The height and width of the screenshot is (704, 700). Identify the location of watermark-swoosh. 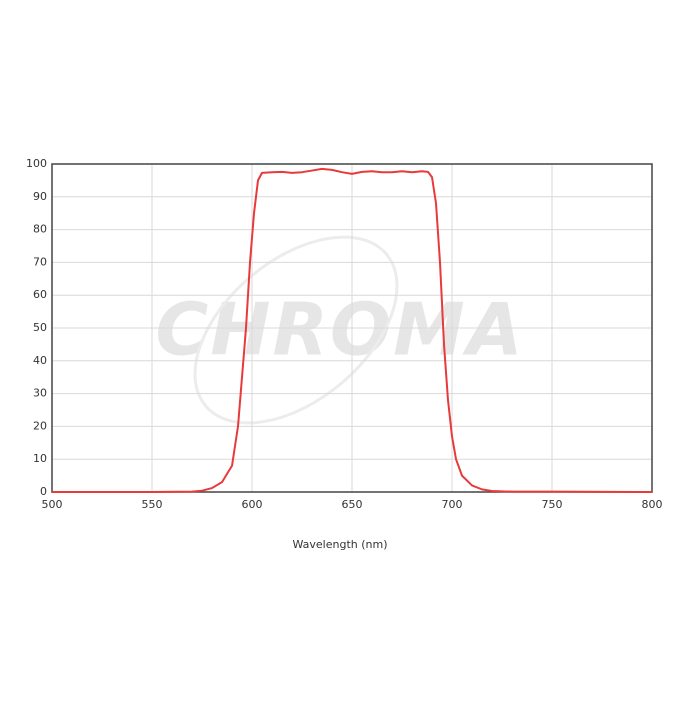
(296, 330).